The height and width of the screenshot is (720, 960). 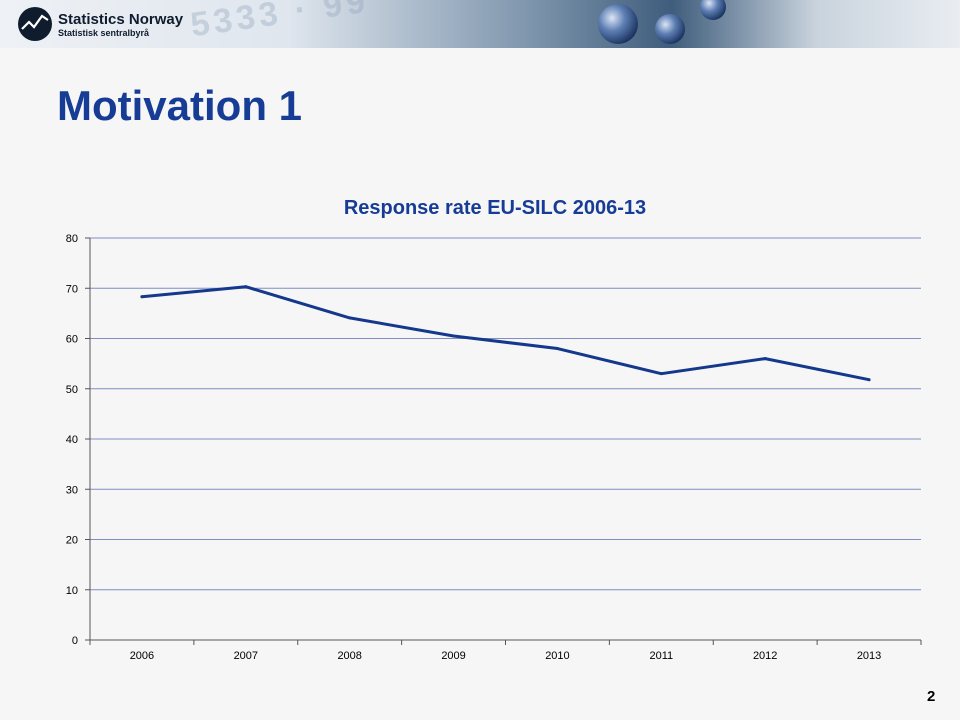 What do you see at coordinates (142, 656) in the screenshot?
I see `x-tick-label: 2006` at bounding box center [142, 656].